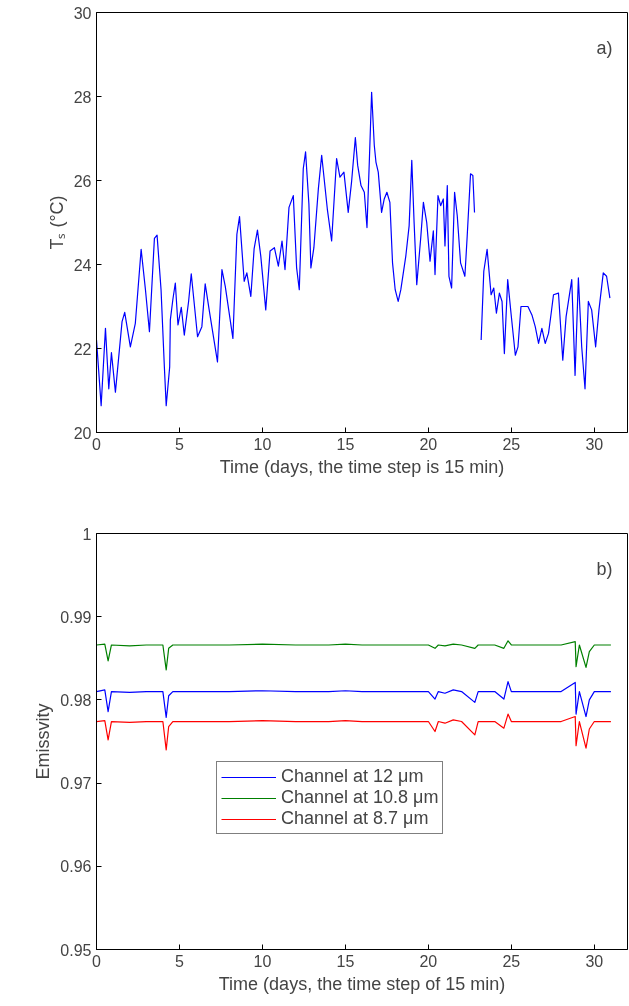 Image resolution: width=629 pixels, height=1006 pixels. Describe the element at coordinates (604, 47) in the screenshot. I see `annotation: a)` at that location.